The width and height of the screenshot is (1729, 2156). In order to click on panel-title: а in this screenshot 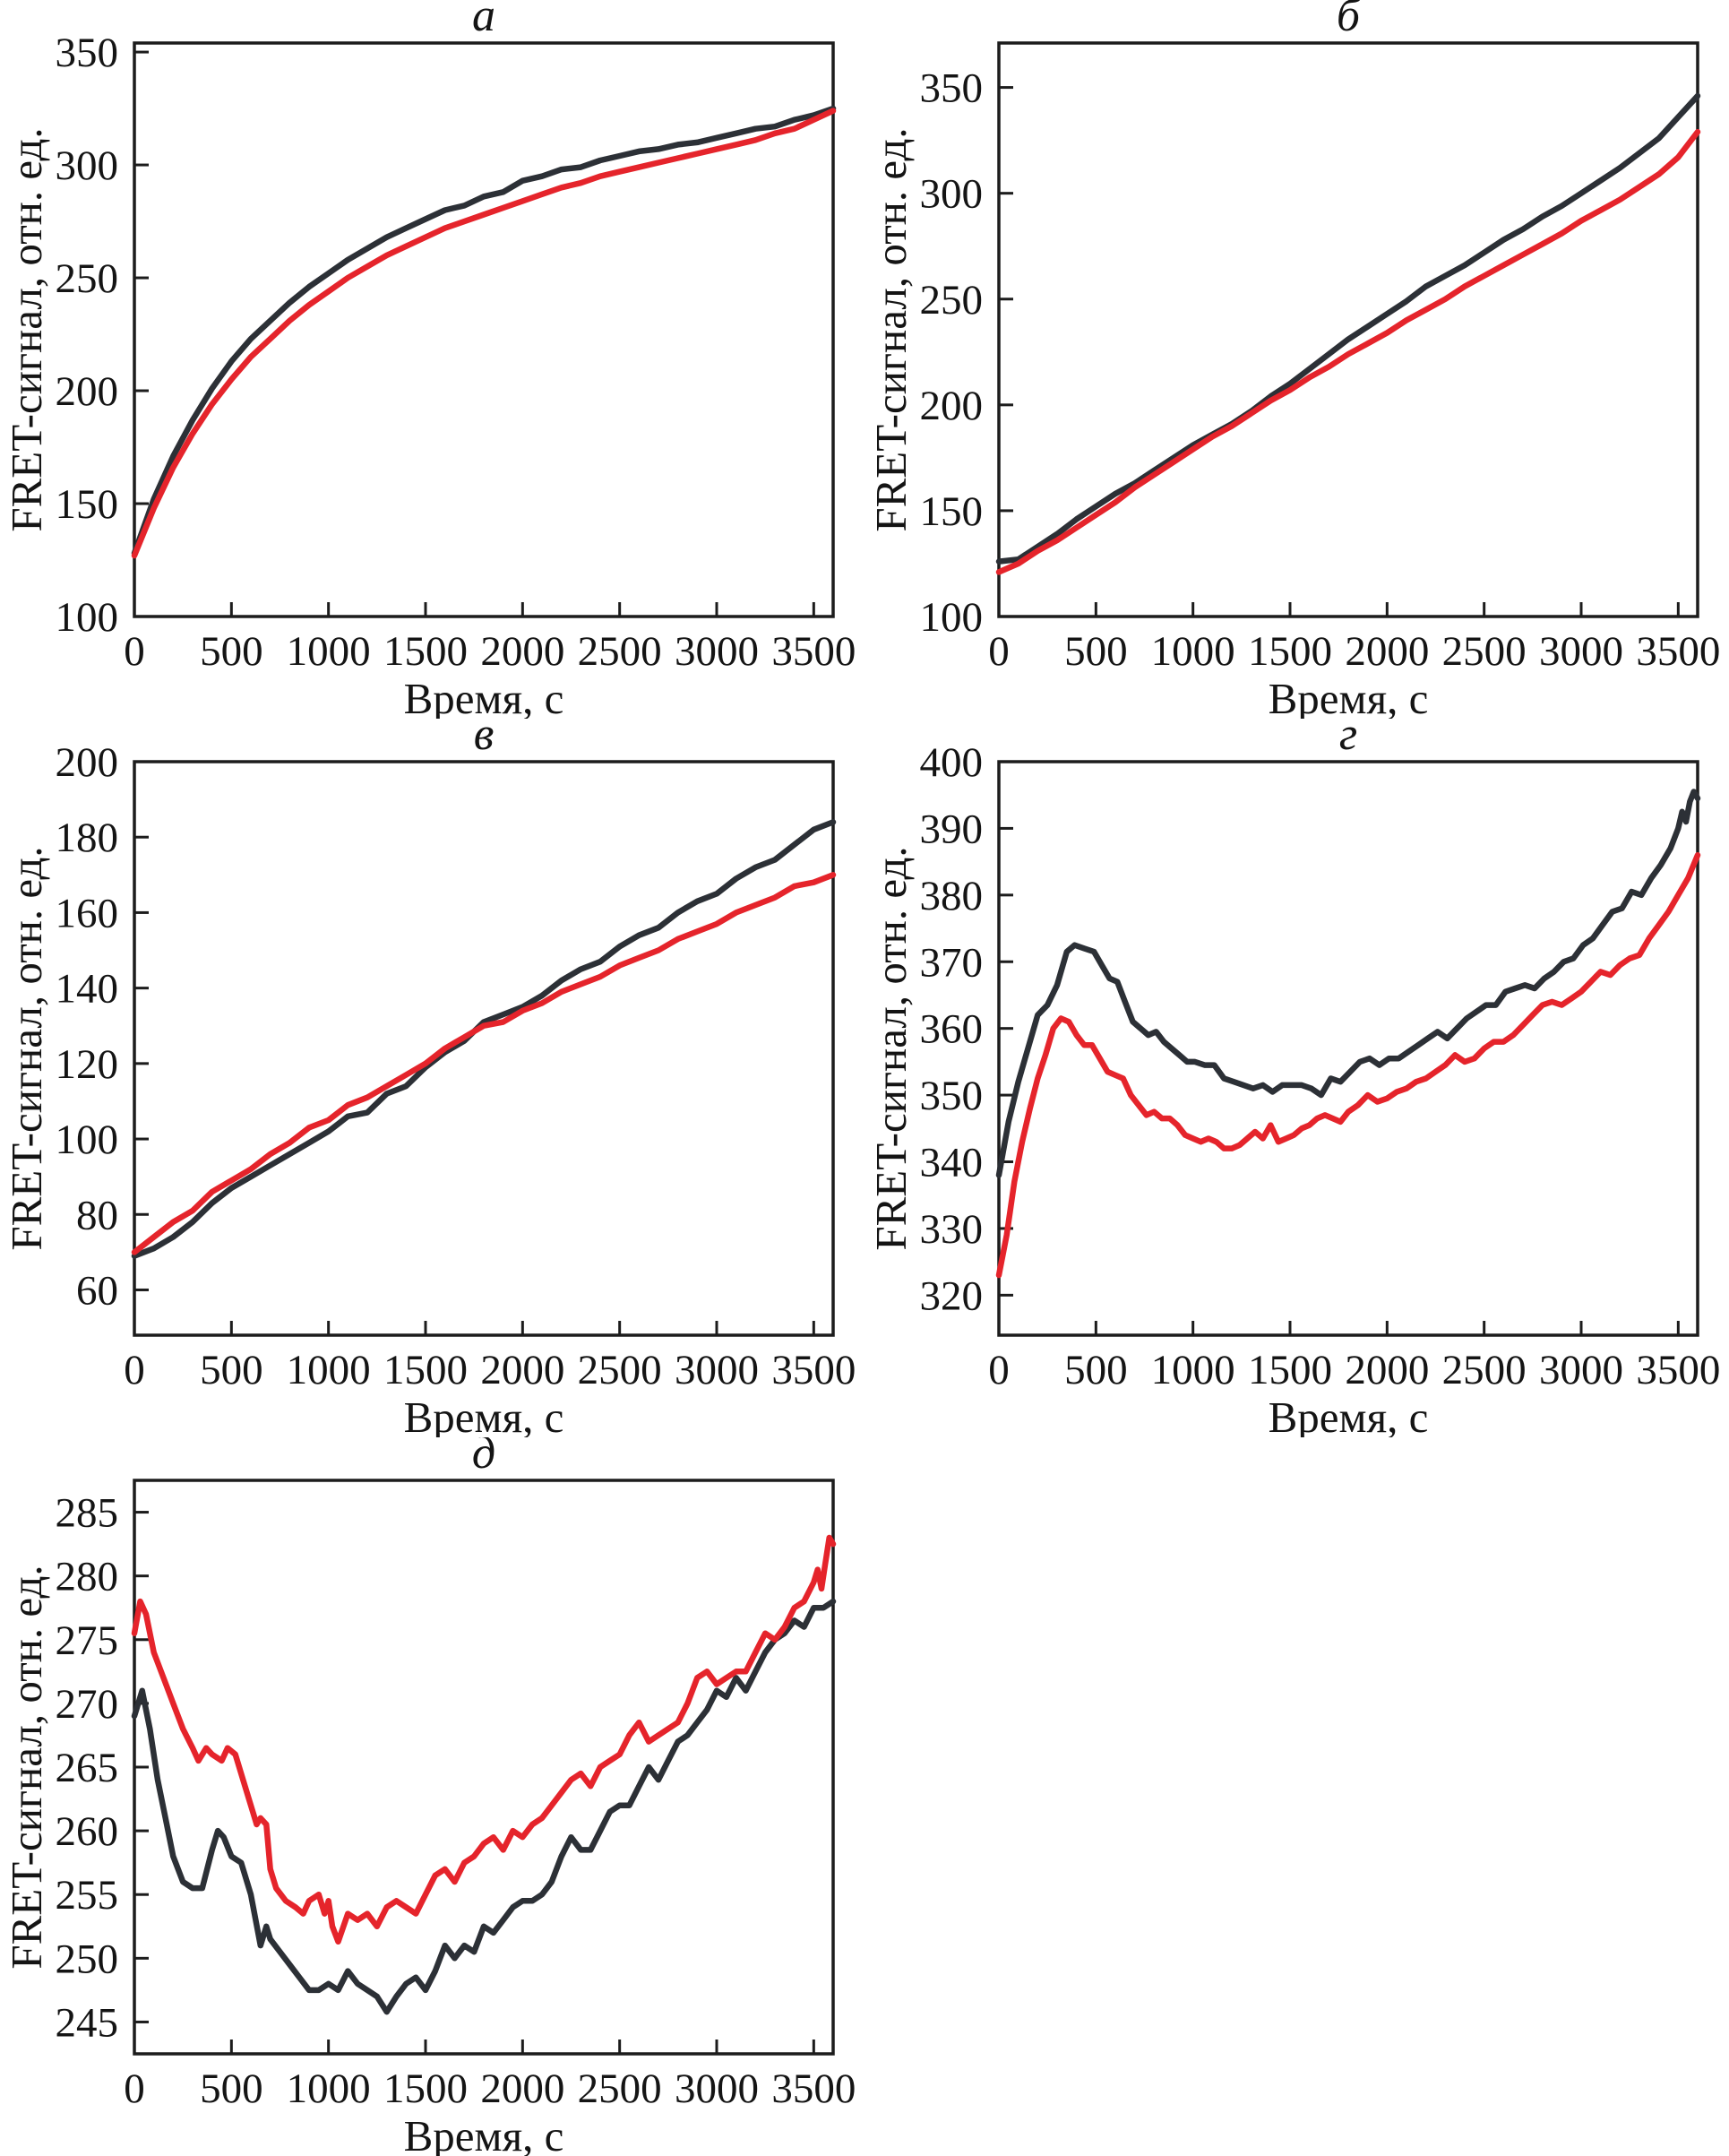, I will do `click(484, 20)`.